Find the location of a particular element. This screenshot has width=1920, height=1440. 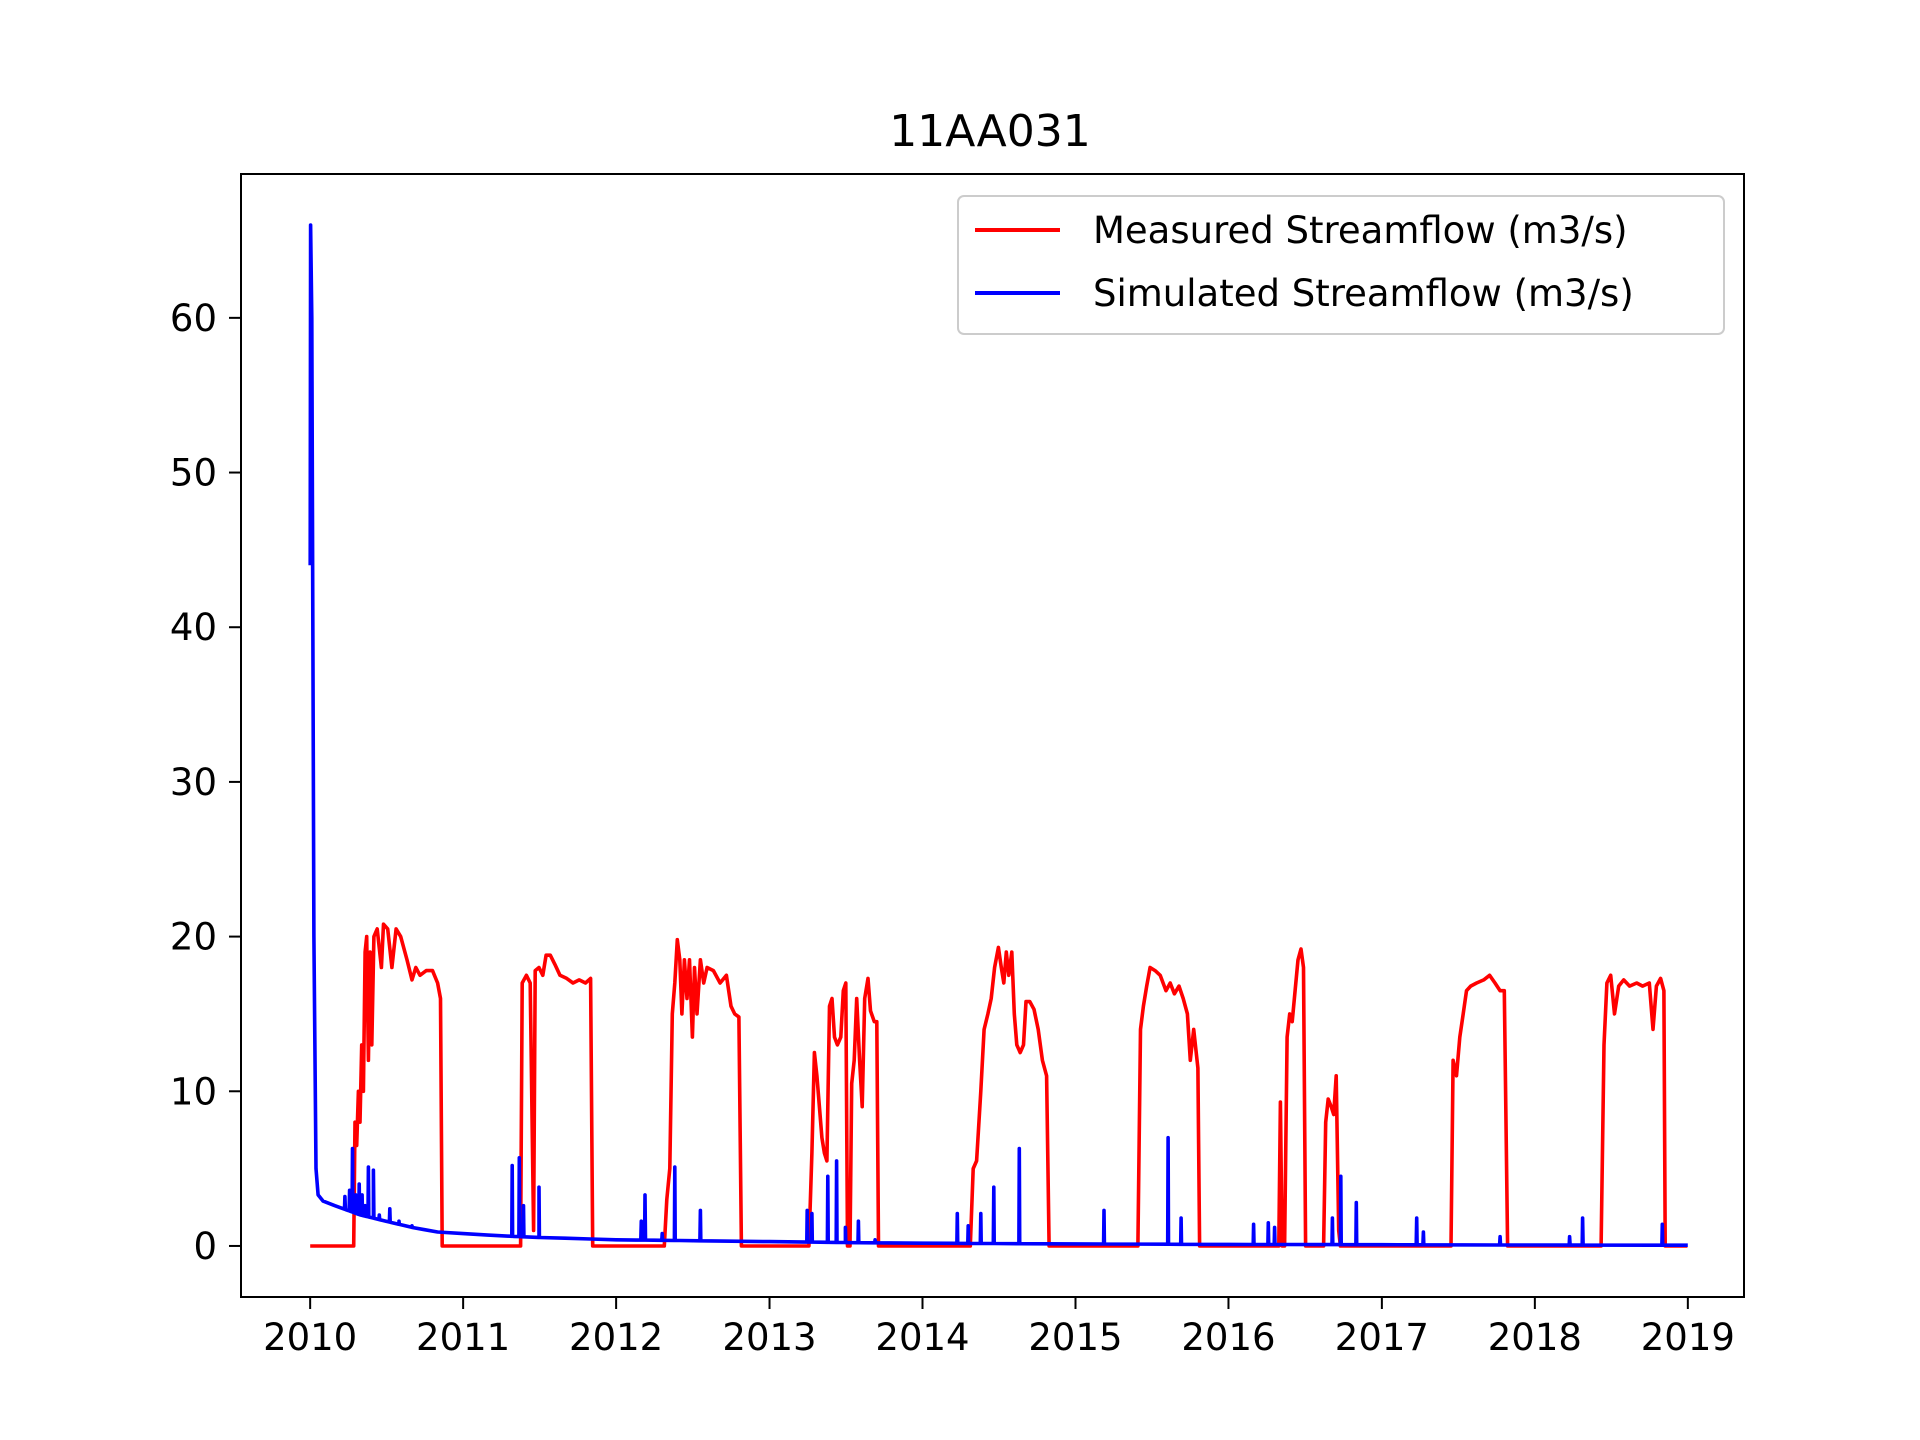

y-axis: 0 10 20 30 40 50 60 is located at coordinates (205, 782).